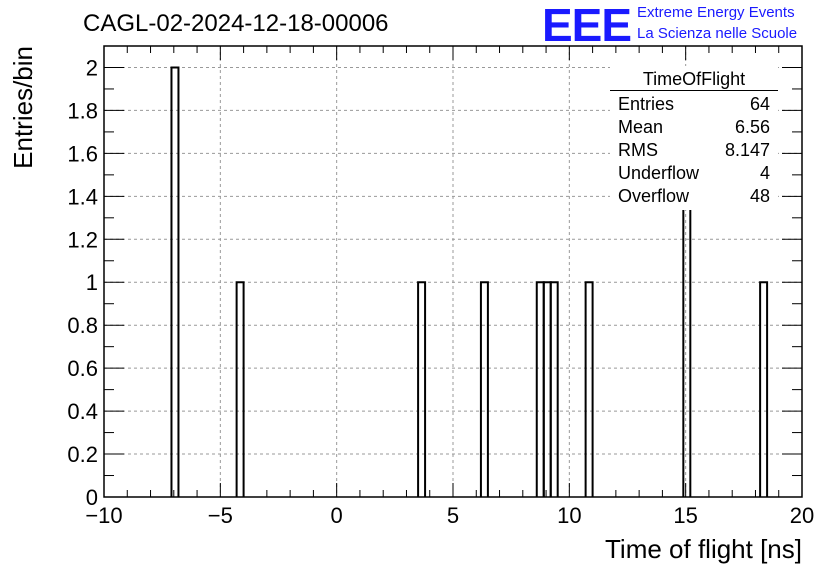 The image size is (836, 572). What do you see at coordinates (82, 454) in the screenshot?
I see `y-tick-label: 0.2` at bounding box center [82, 454].